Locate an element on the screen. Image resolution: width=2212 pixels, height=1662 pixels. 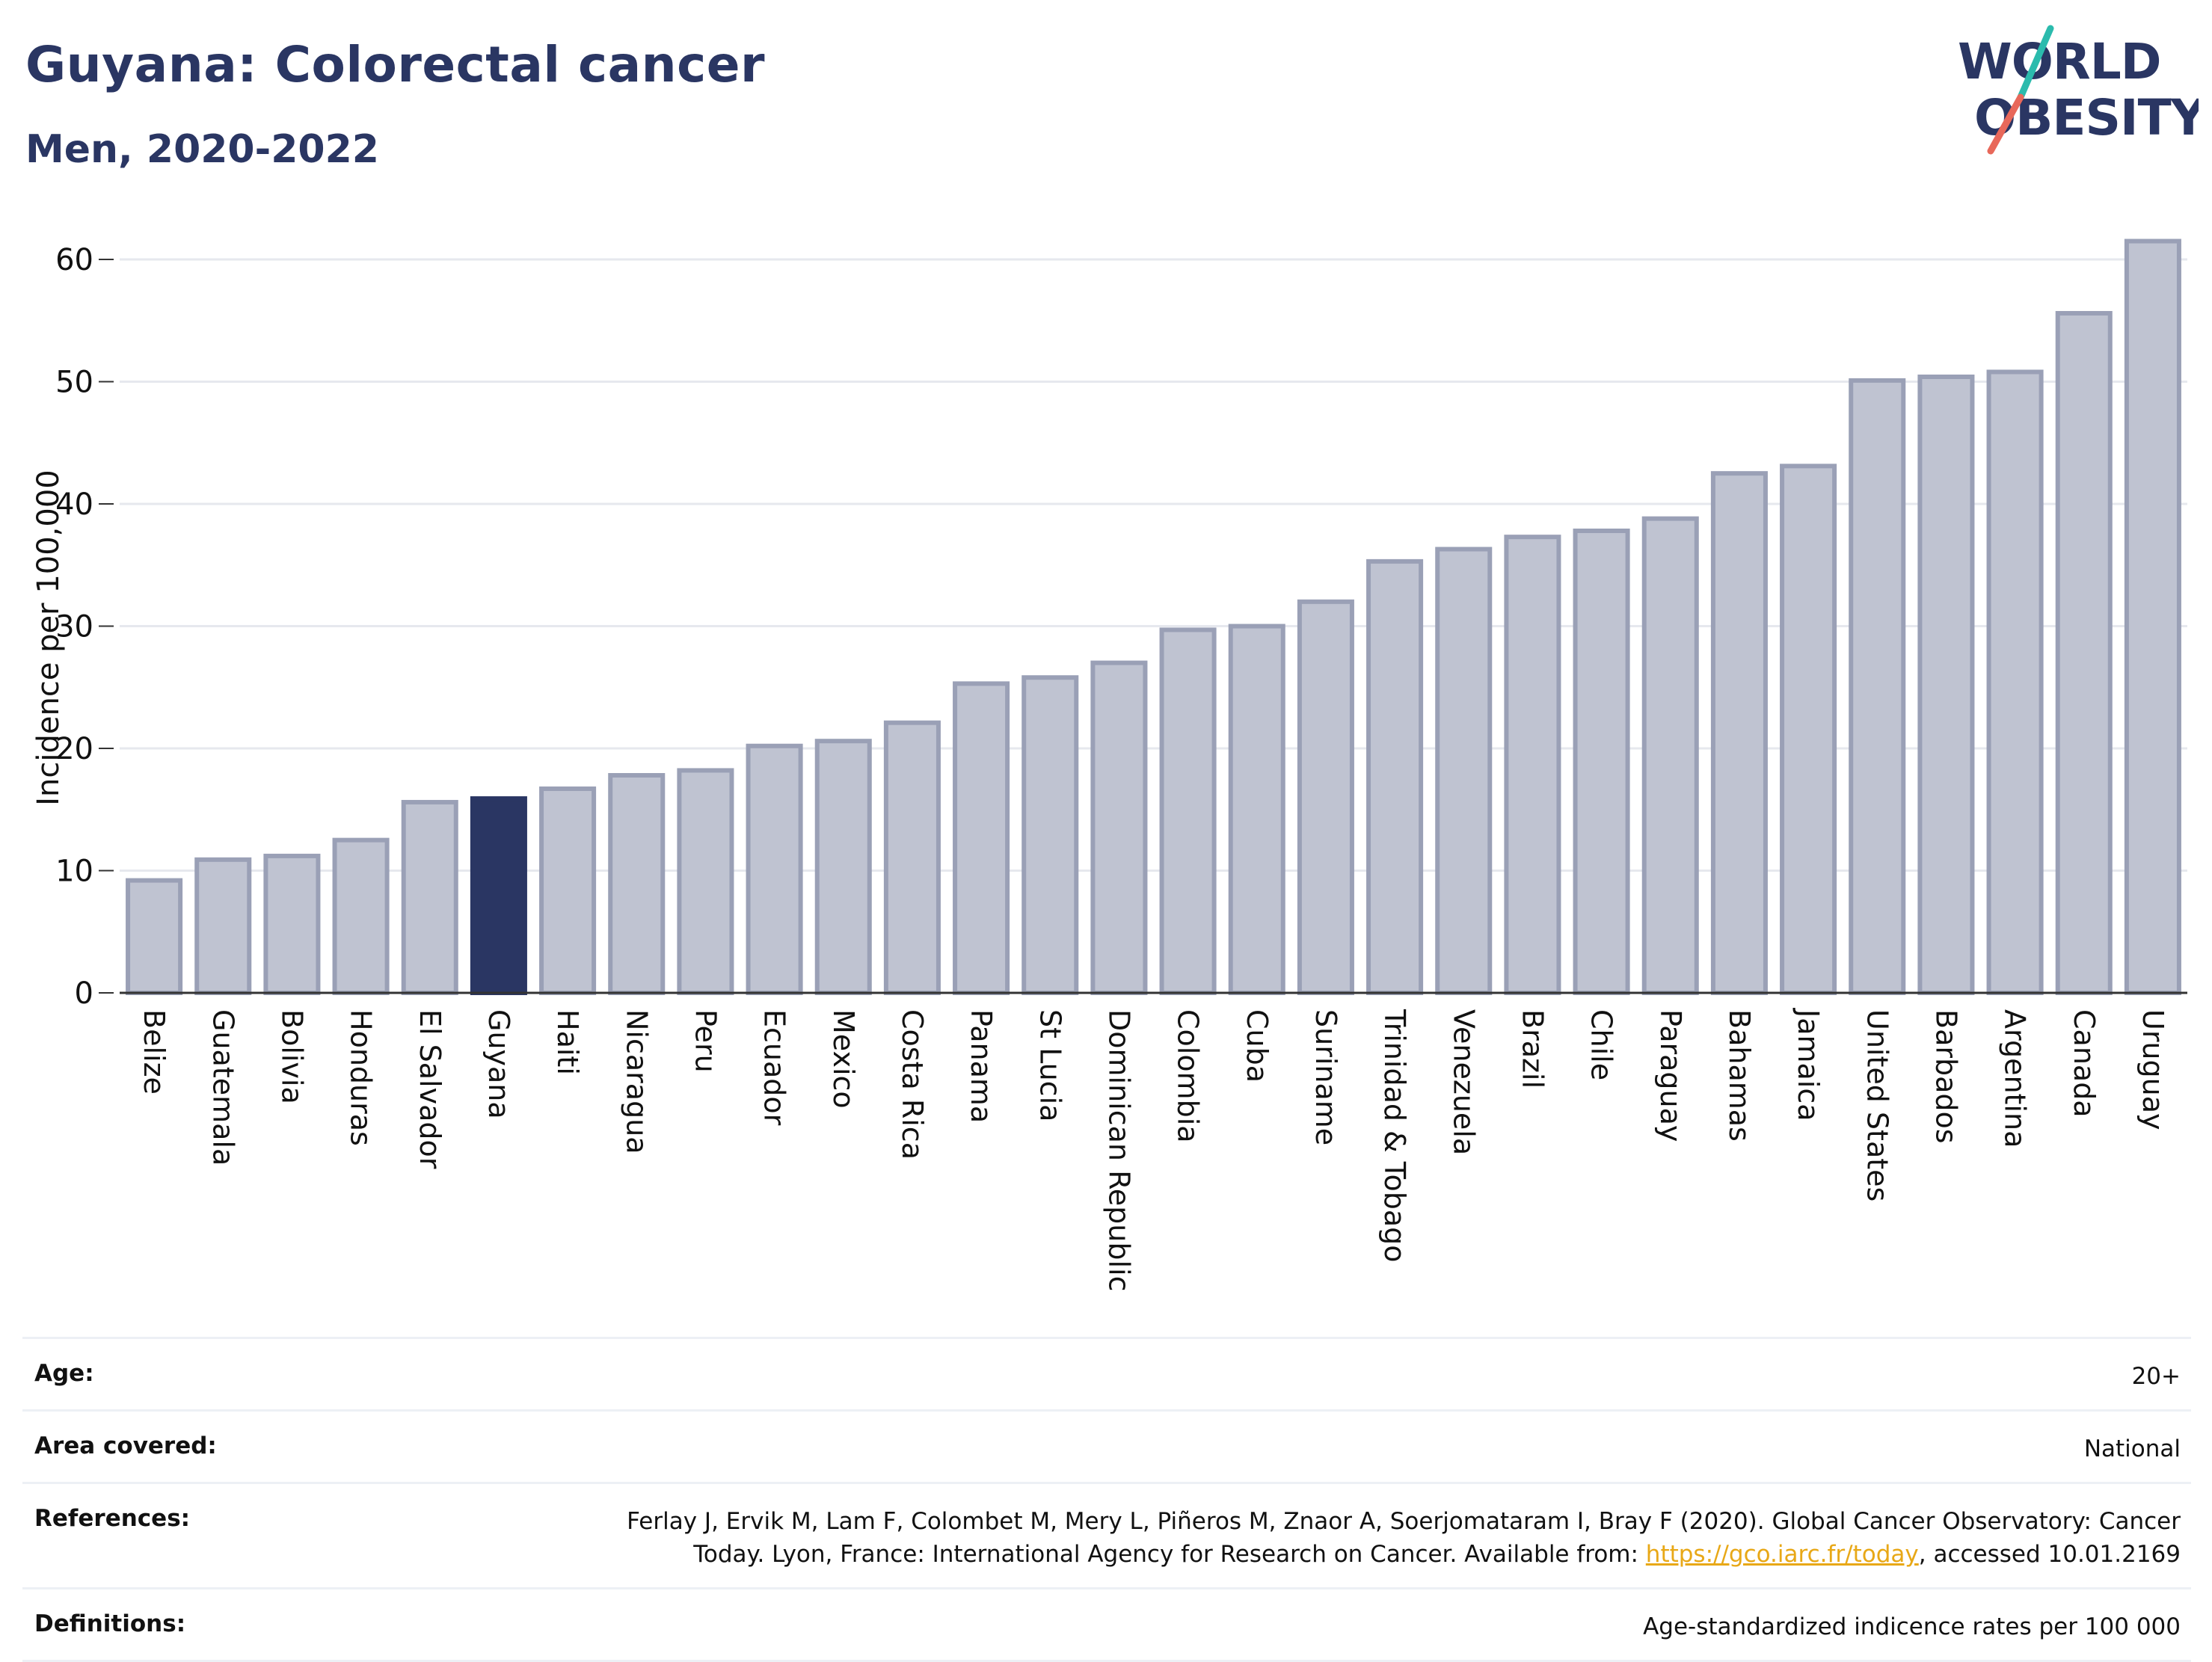
x-tick-label: Belize is located at coordinates (154, 1052).